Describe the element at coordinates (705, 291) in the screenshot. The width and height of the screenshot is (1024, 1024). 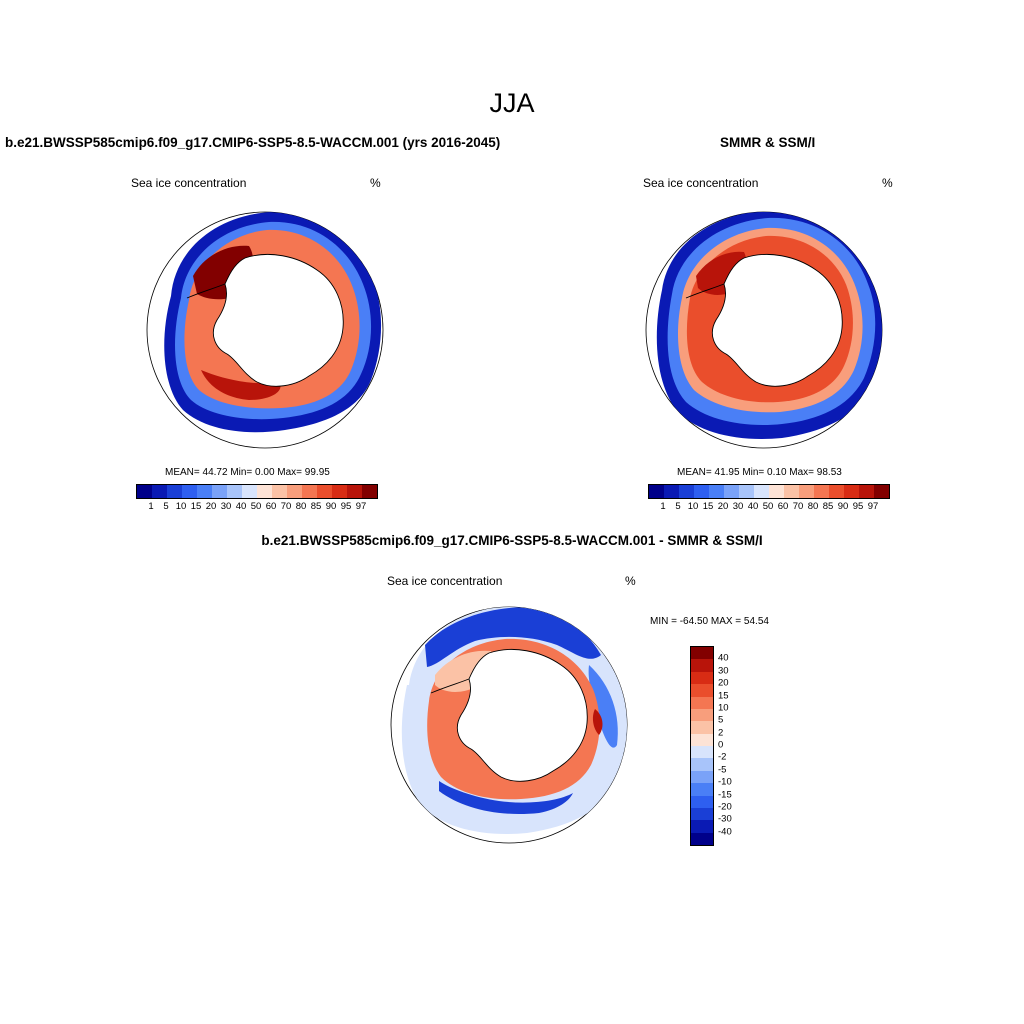
I see `antarctic-peninsula` at that location.